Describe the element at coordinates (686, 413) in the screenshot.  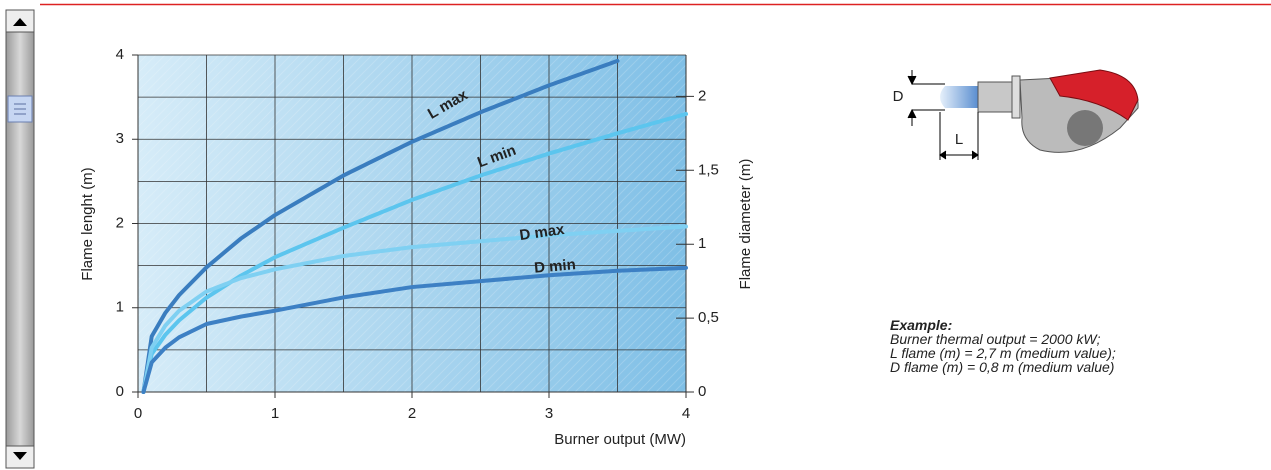
I see `x-tick-label: 4` at that location.